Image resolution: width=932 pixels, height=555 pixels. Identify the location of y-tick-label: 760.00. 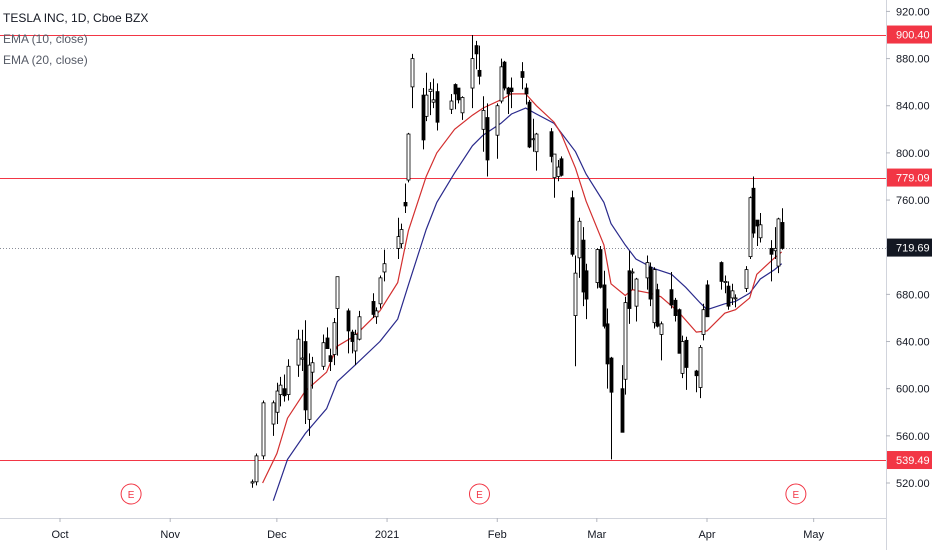
(913, 201).